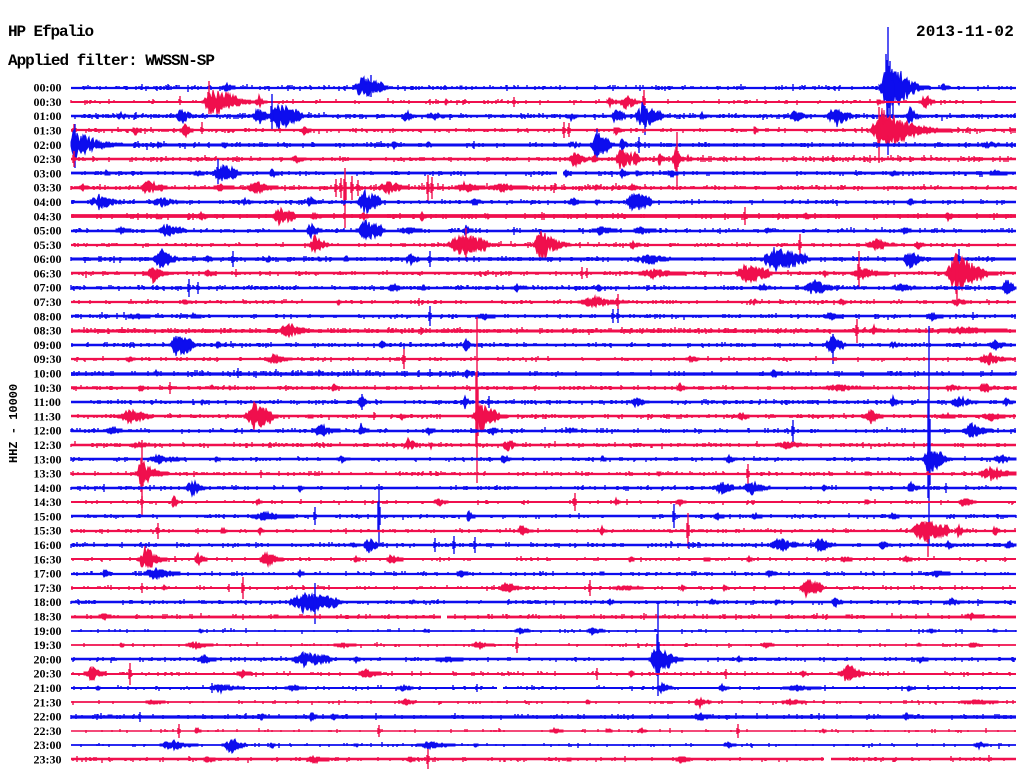 The height and width of the screenshot is (780, 1024). Describe the element at coordinates (48, 688) in the screenshot. I see `svg-text: 21:00` at that location.